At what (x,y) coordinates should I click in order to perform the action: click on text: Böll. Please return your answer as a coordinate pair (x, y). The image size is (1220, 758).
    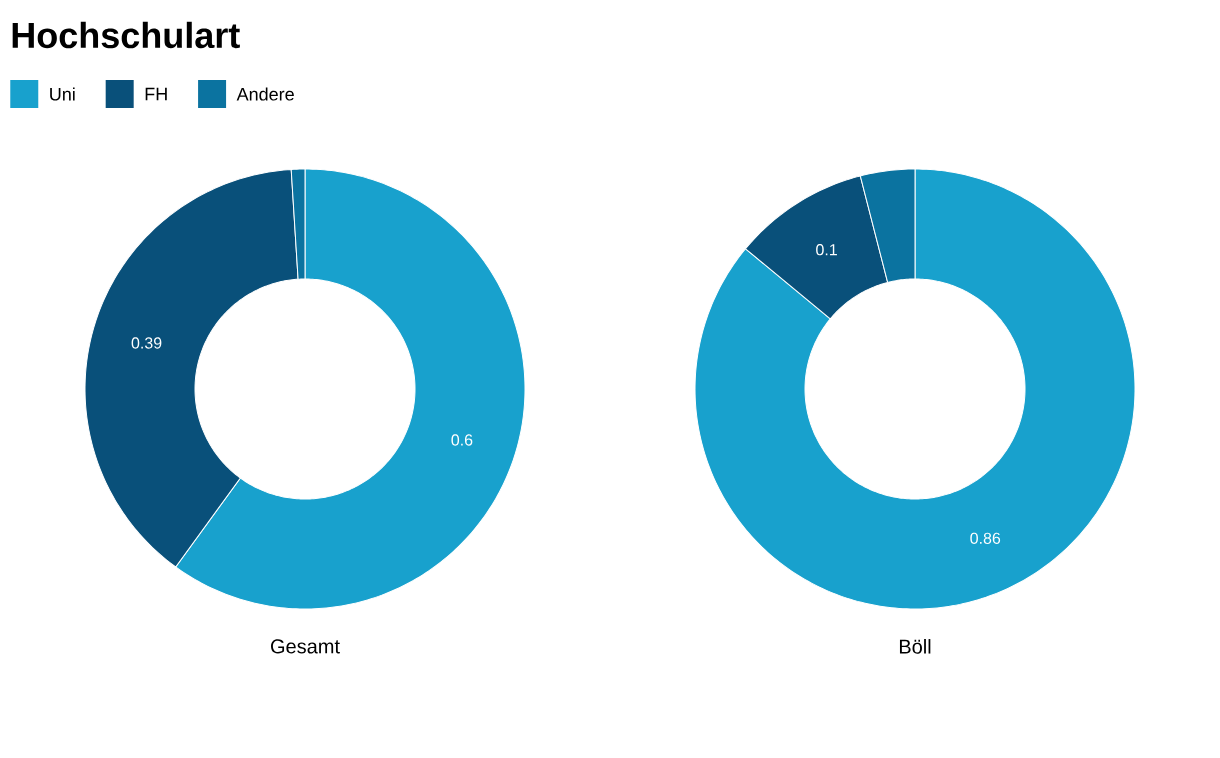
    Looking at the image, I should click on (915, 646).